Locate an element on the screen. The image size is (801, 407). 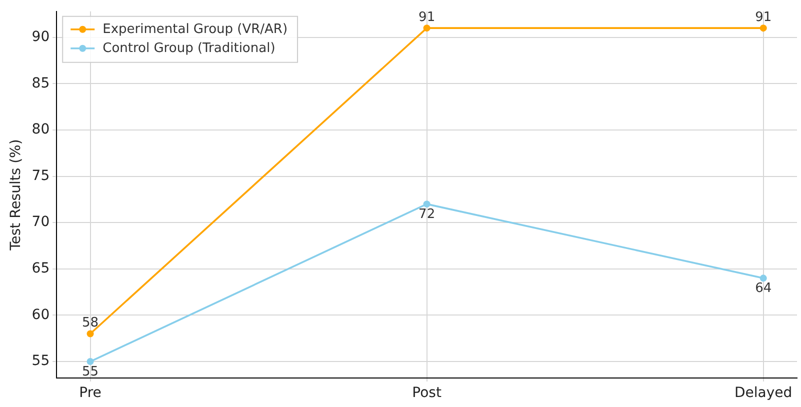
x-tick-label: Delayed is located at coordinates (763, 393).